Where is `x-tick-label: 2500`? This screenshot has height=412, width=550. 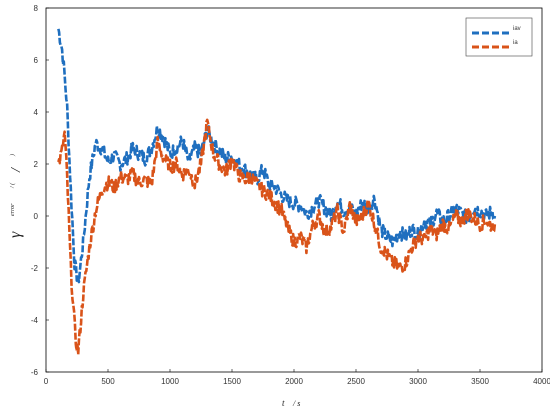 x-tick-label: 2500 is located at coordinates (356, 381).